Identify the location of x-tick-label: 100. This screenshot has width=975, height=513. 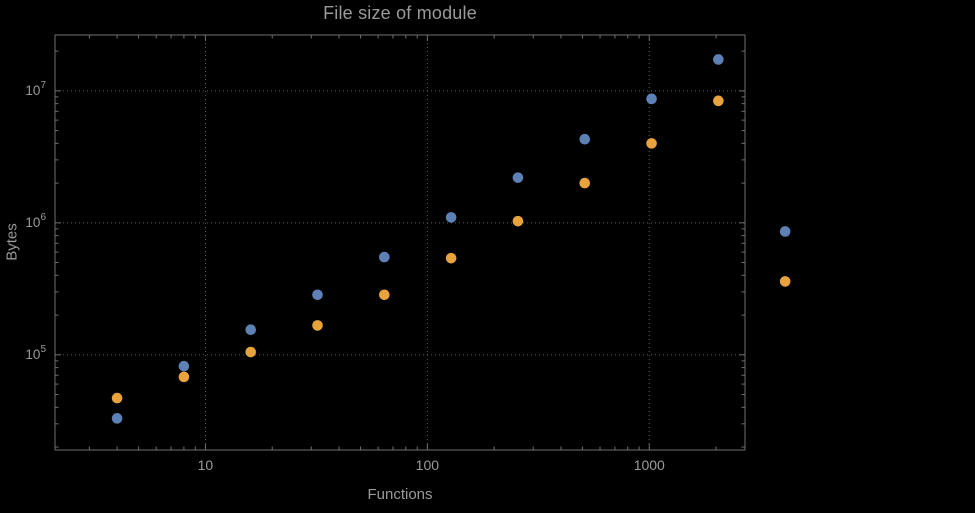
(428, 465).